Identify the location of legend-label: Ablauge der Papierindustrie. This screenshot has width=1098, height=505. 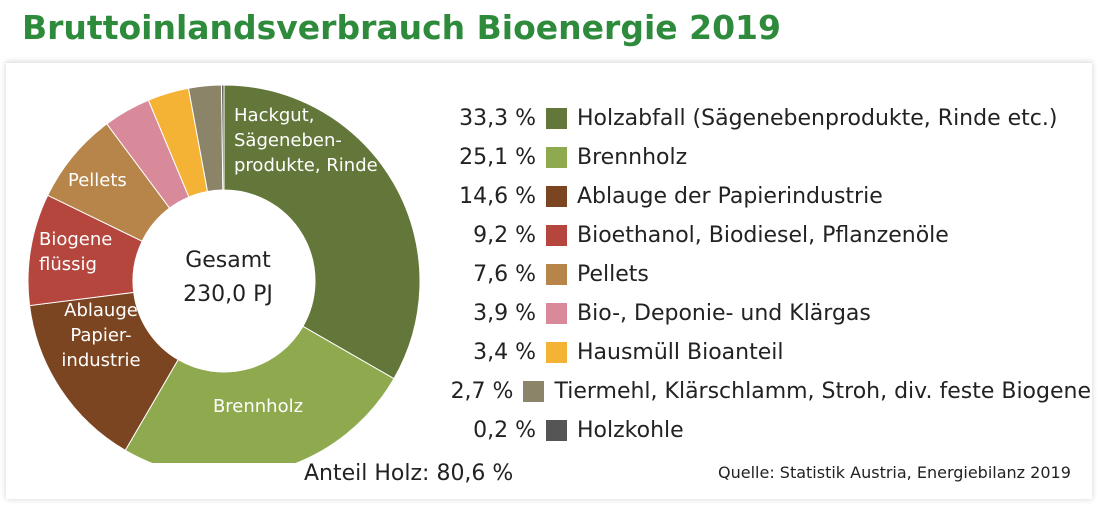
(730, 196).